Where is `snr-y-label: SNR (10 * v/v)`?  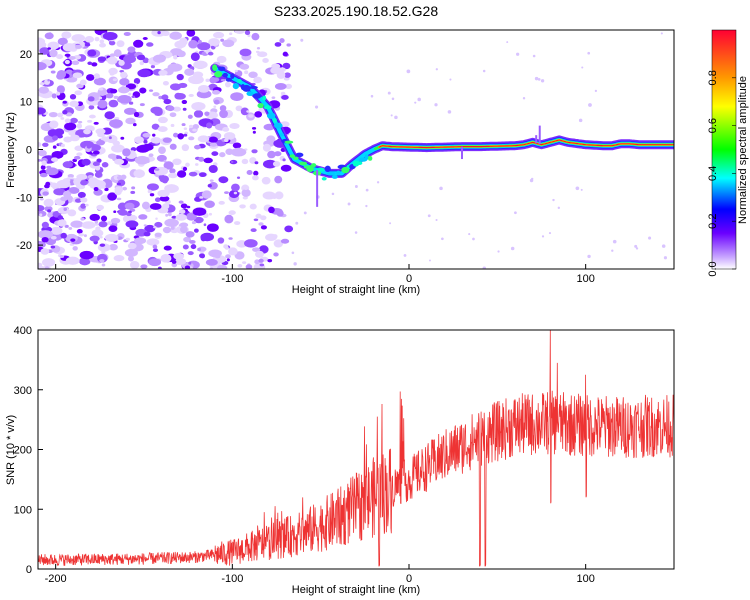 snr-y-label: SNR (10 * v/v) is located at coordinates (11, 450).